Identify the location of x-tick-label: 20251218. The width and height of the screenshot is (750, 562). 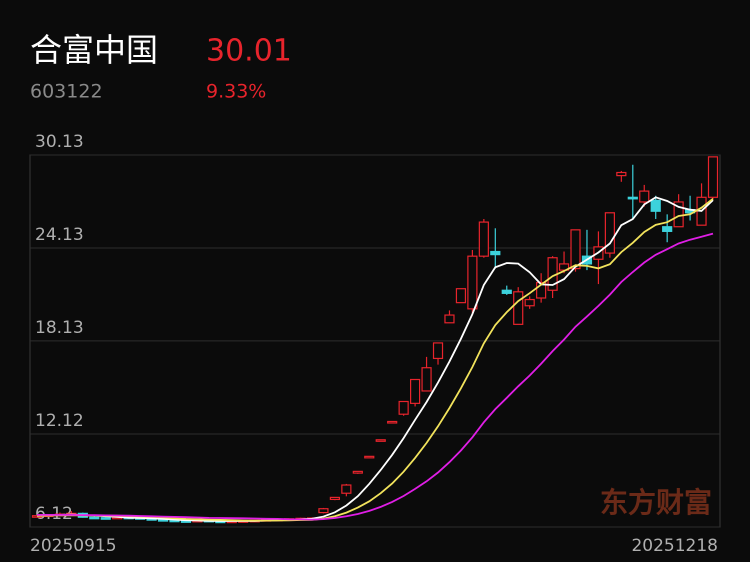
(674, 546).